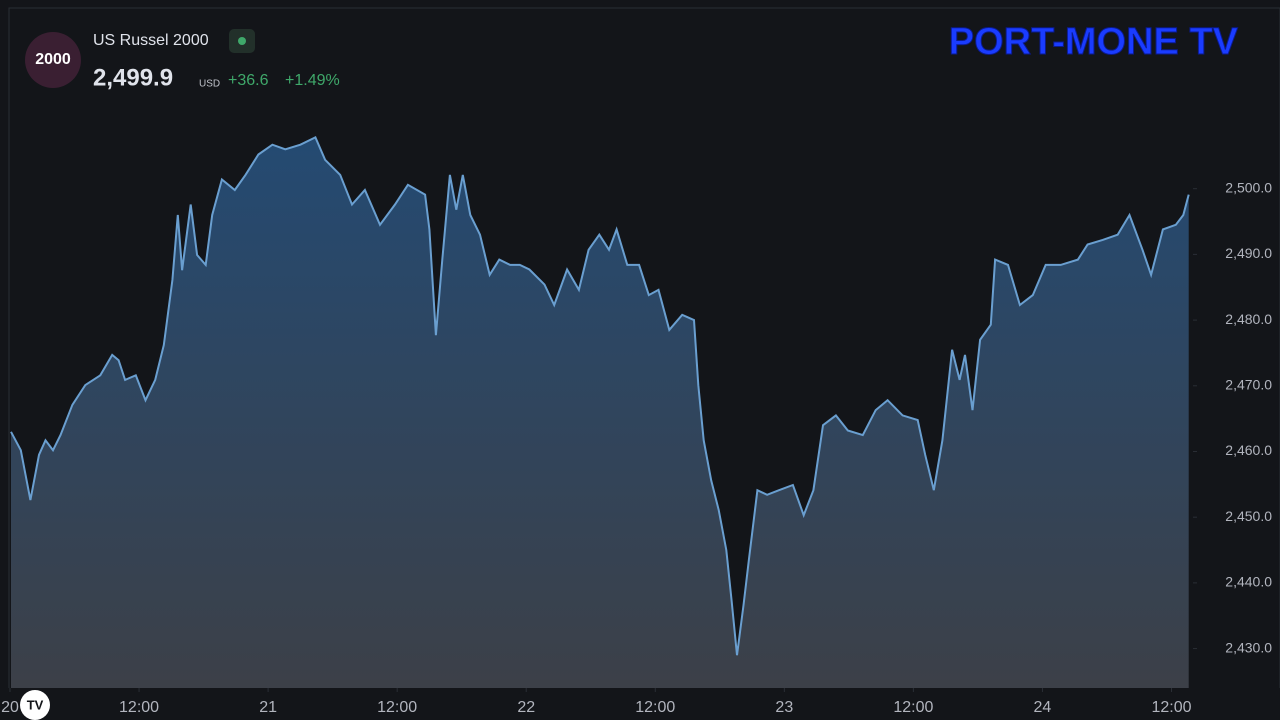  I want to click on y-tick-label: 2,500.0, so click(1248, 187).